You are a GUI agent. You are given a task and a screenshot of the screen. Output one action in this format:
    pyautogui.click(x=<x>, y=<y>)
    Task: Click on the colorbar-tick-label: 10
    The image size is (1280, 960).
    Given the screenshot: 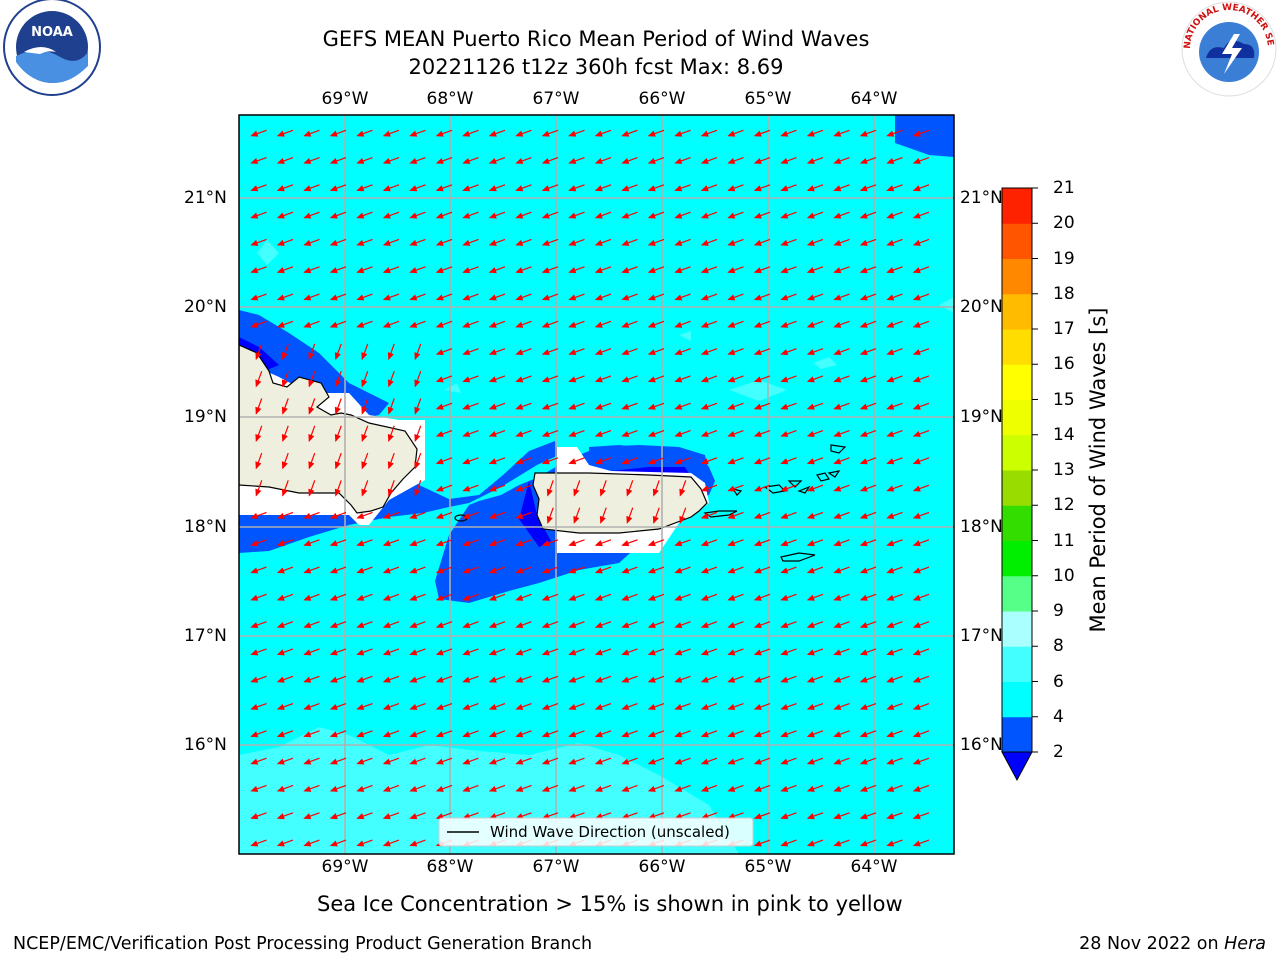 What is the action you would take?
    pyautogui.click(x=1064, y=575)
    